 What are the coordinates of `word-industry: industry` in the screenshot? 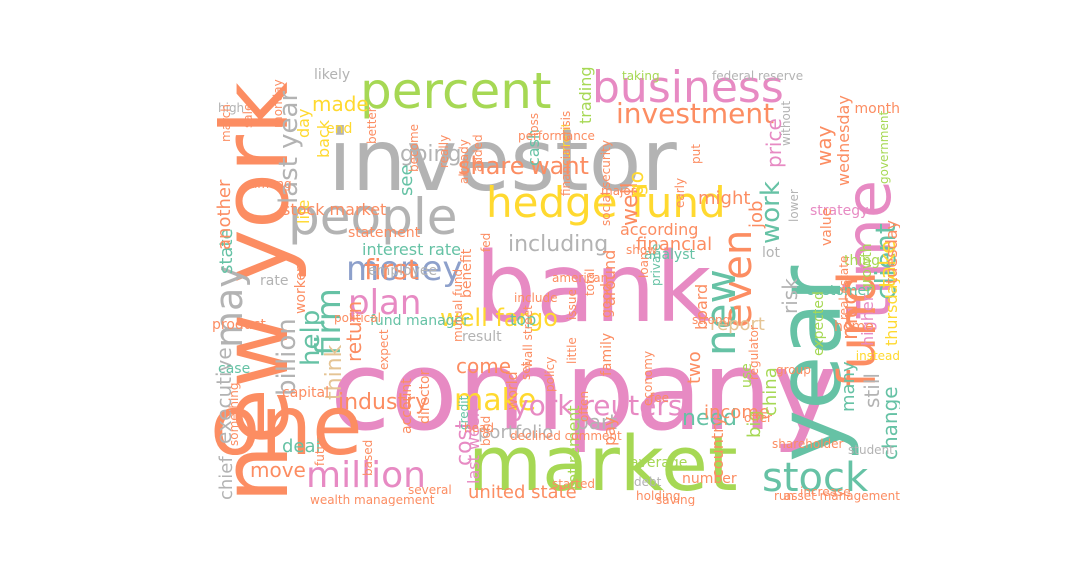 It's located at (383, 402).